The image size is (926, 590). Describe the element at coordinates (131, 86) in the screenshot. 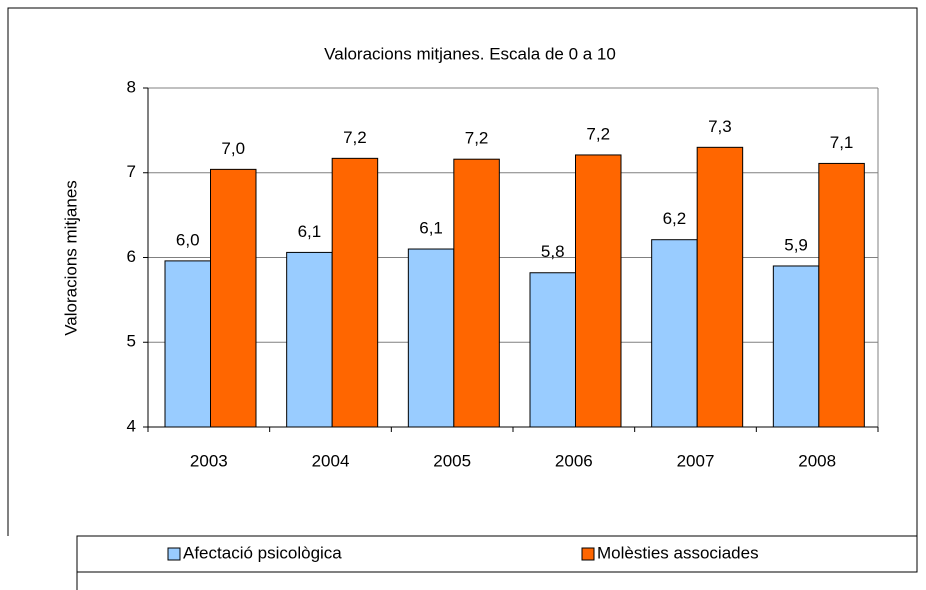

I see `y-tick-label: 8` at that location.